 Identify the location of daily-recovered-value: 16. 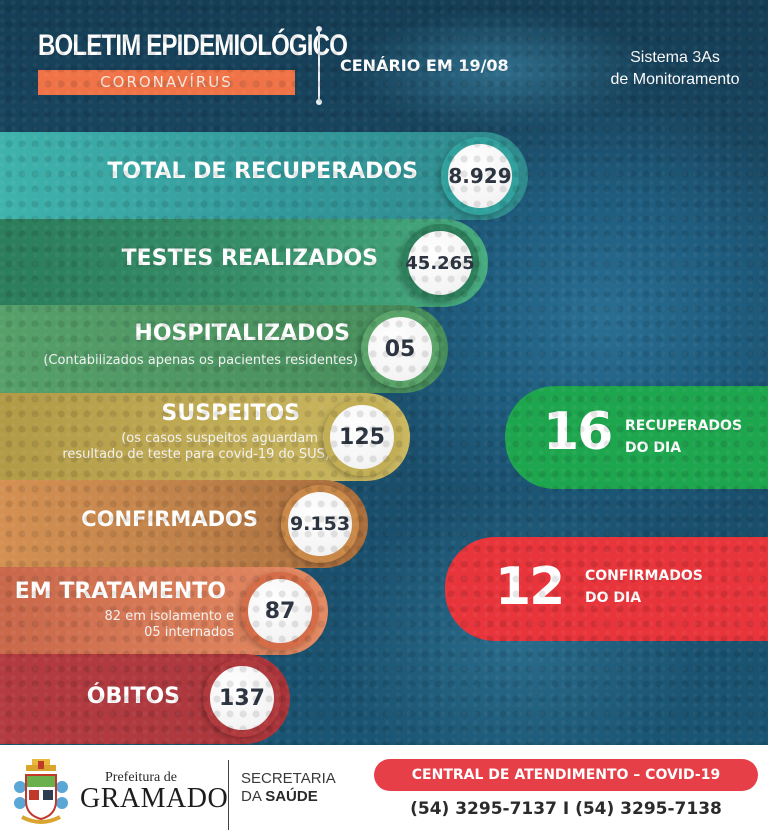
(578, 432).